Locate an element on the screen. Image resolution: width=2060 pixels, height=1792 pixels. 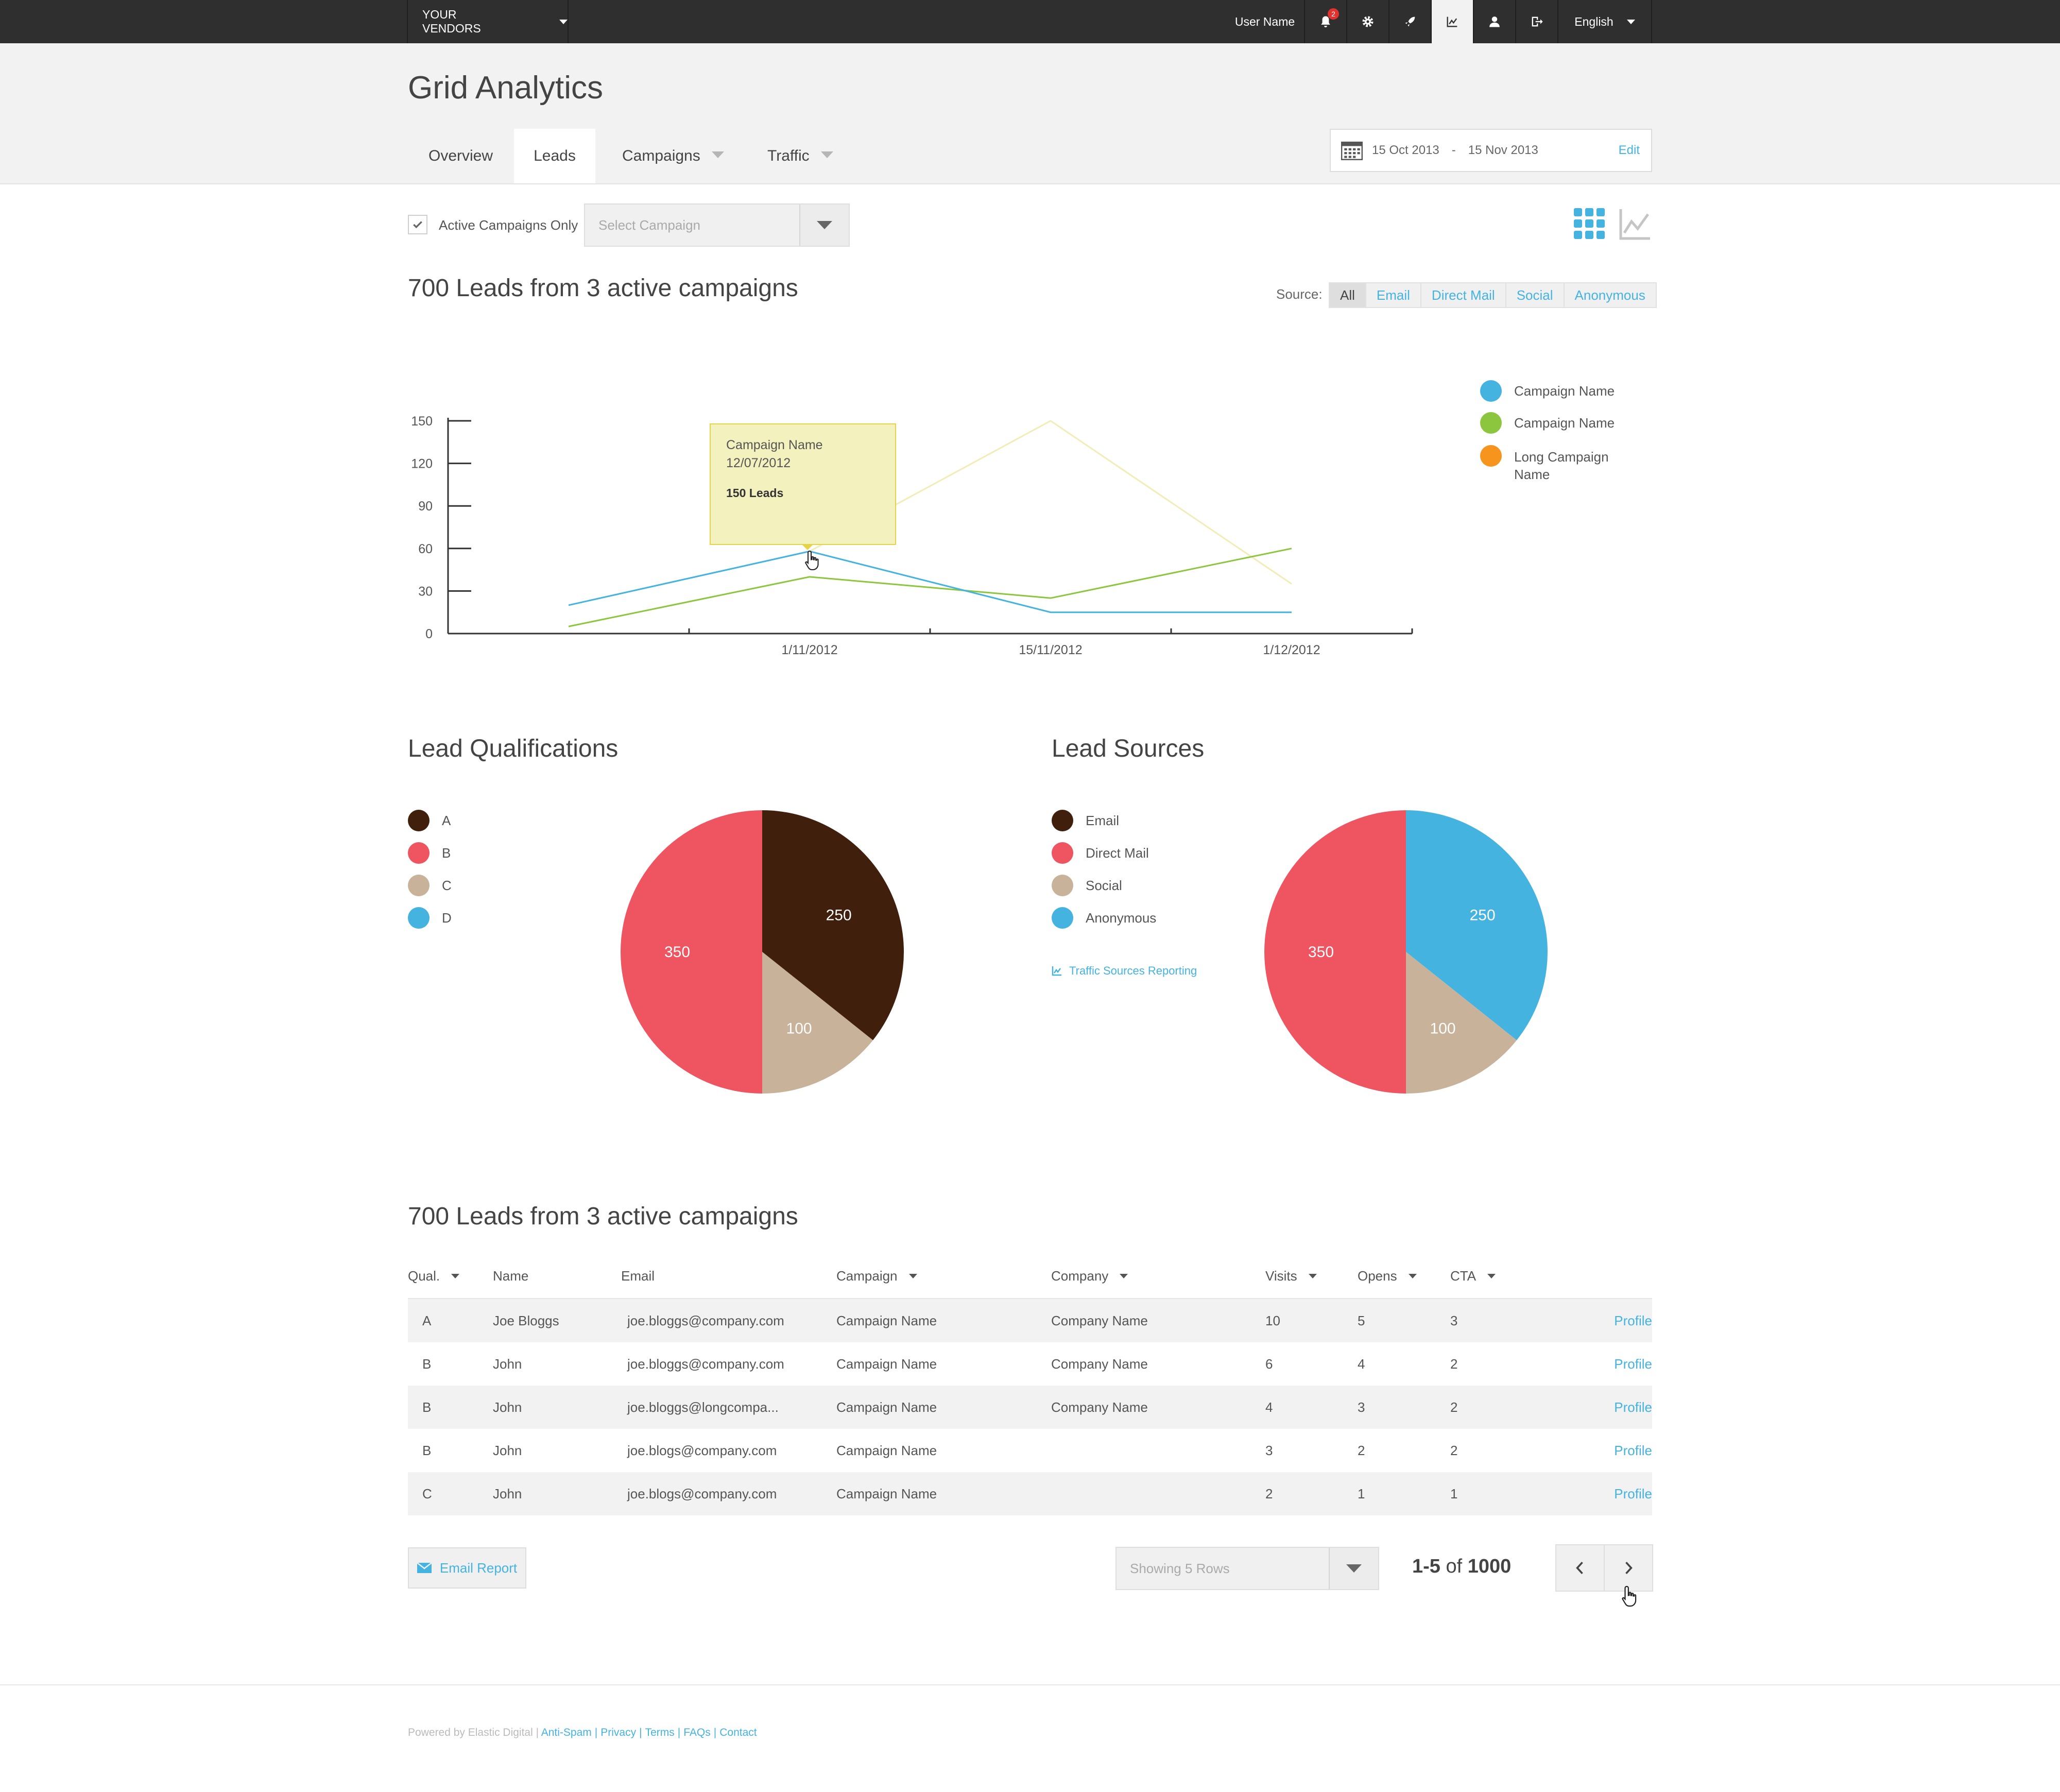
cell-name: Joe Bloggs is located at coordinates (526, 1320).